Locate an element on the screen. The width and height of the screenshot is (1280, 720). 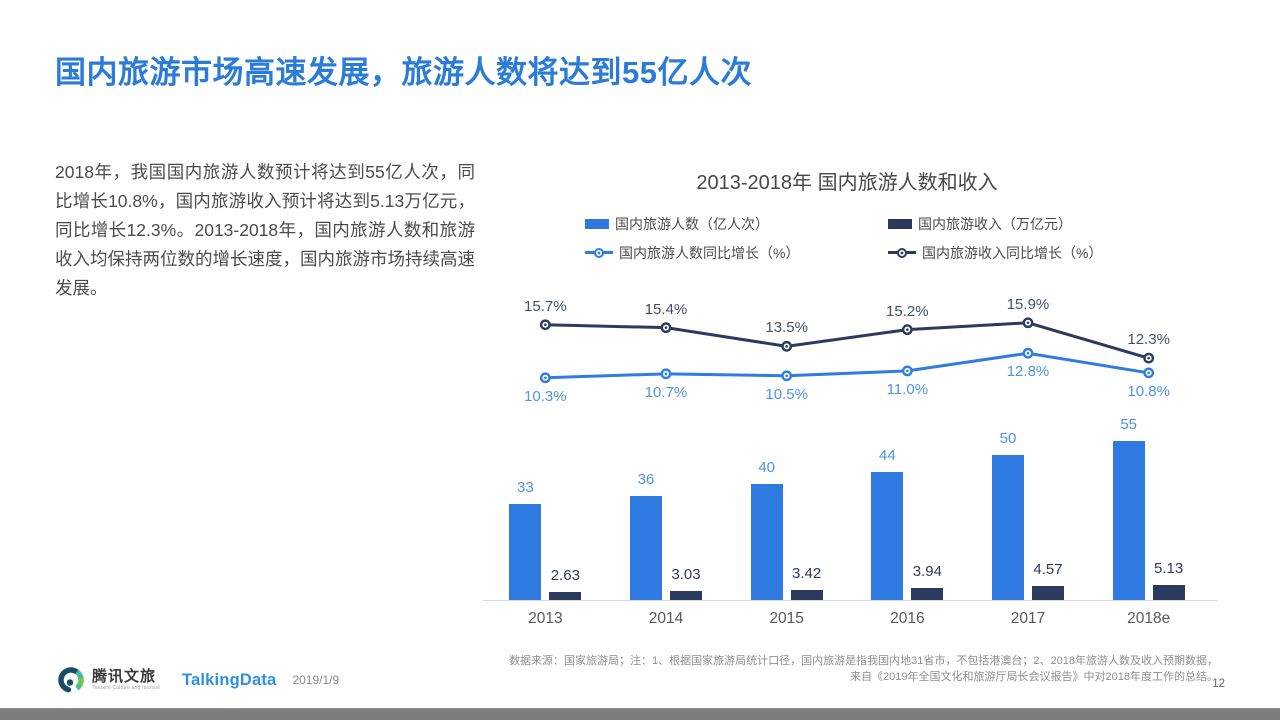
growth-value-label: 10.5% is located at coordinates (786, 394).